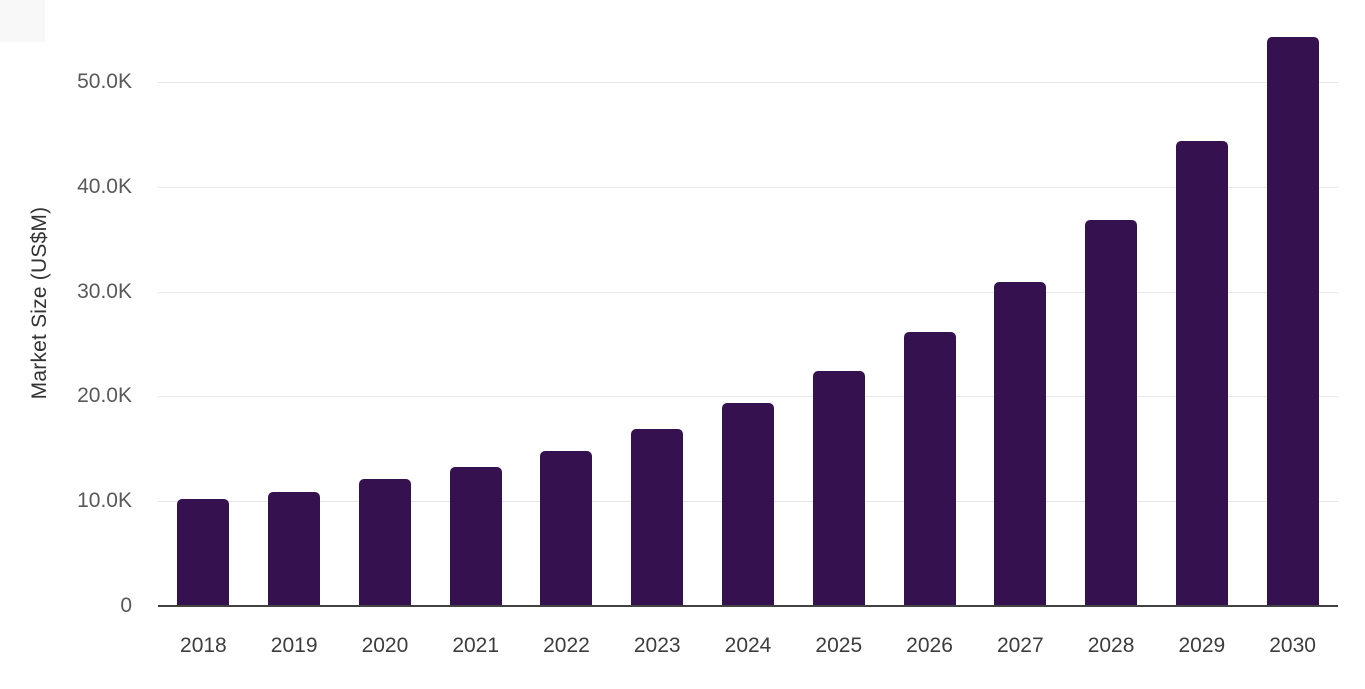 The height and width of the screenshot is (689, 1365). What do you see at coordinates (385, 645) in the screenshot?
I see `x-tick-label: 2020` at bounding box center [385, 645].